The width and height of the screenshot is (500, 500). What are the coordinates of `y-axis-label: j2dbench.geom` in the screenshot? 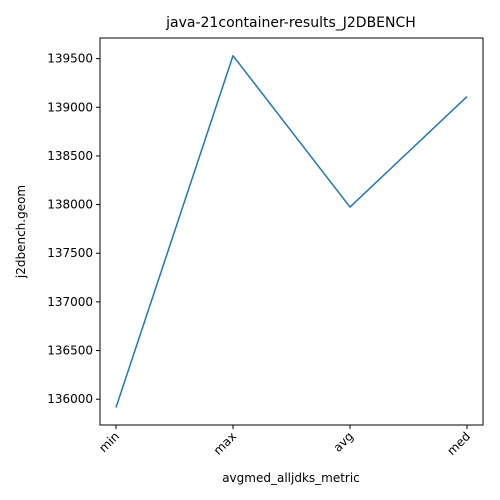 It's located at (21, 232).